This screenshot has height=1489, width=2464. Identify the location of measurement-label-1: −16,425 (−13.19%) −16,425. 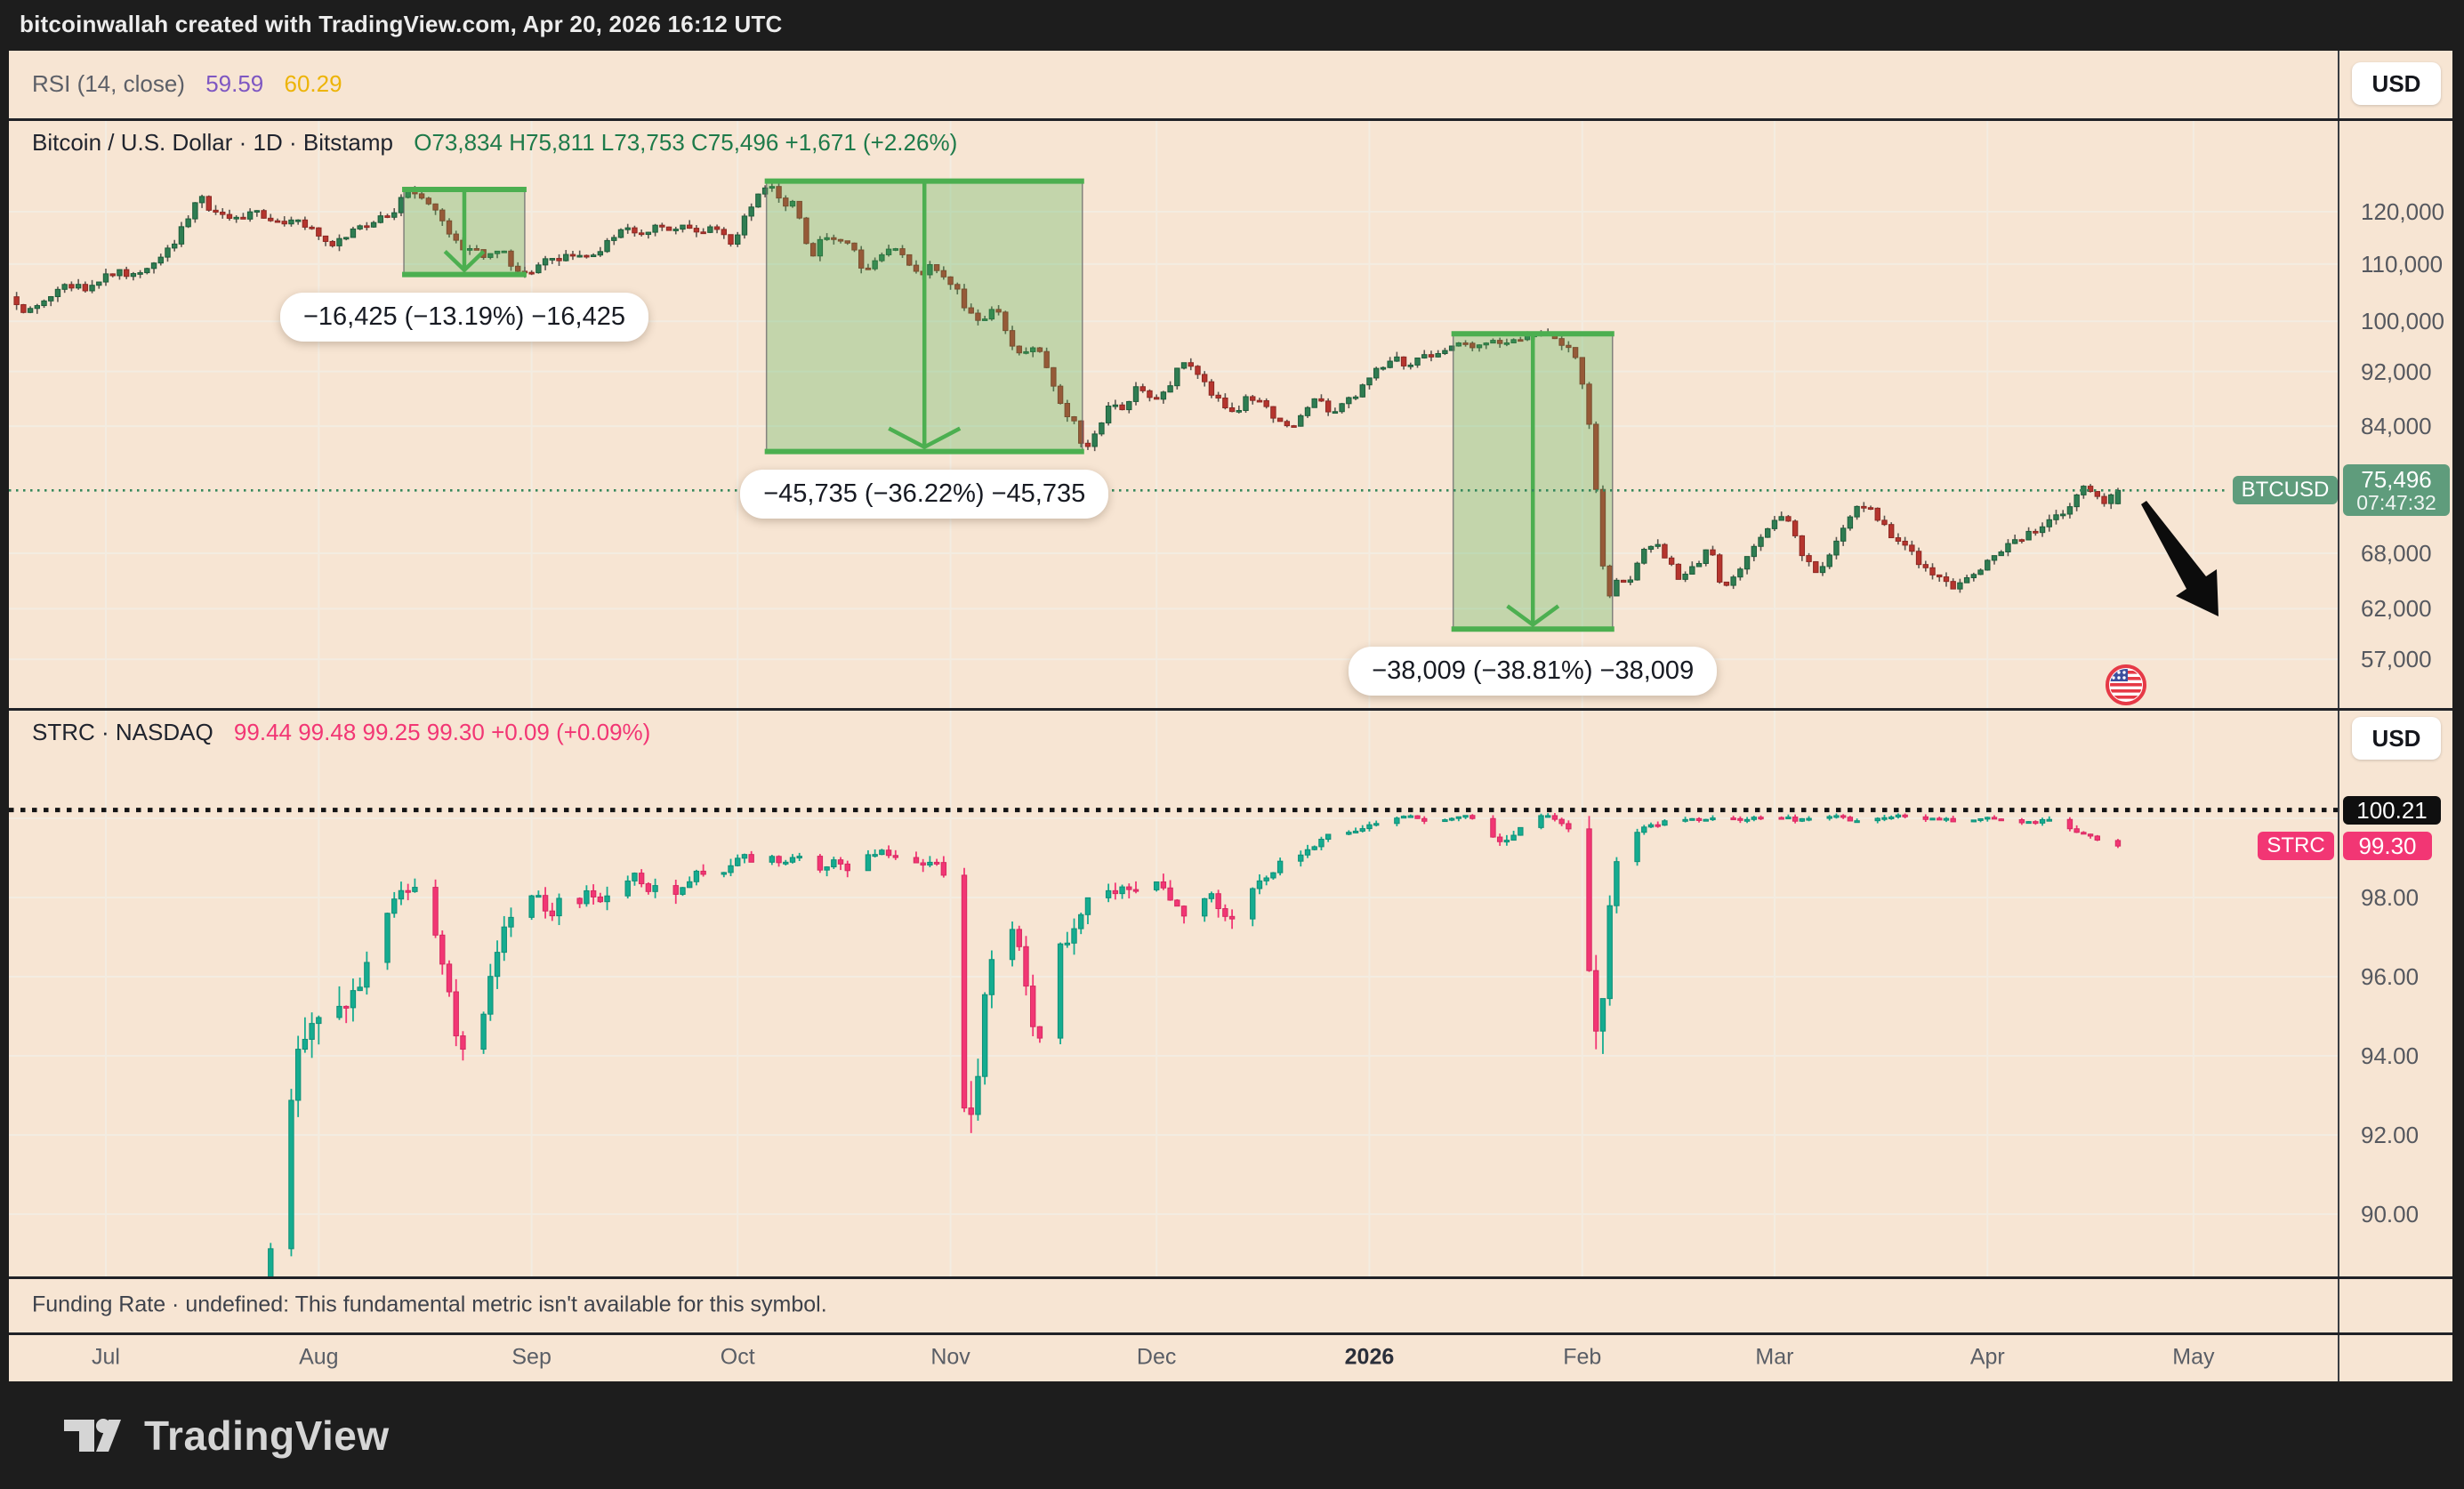
(463, 317).